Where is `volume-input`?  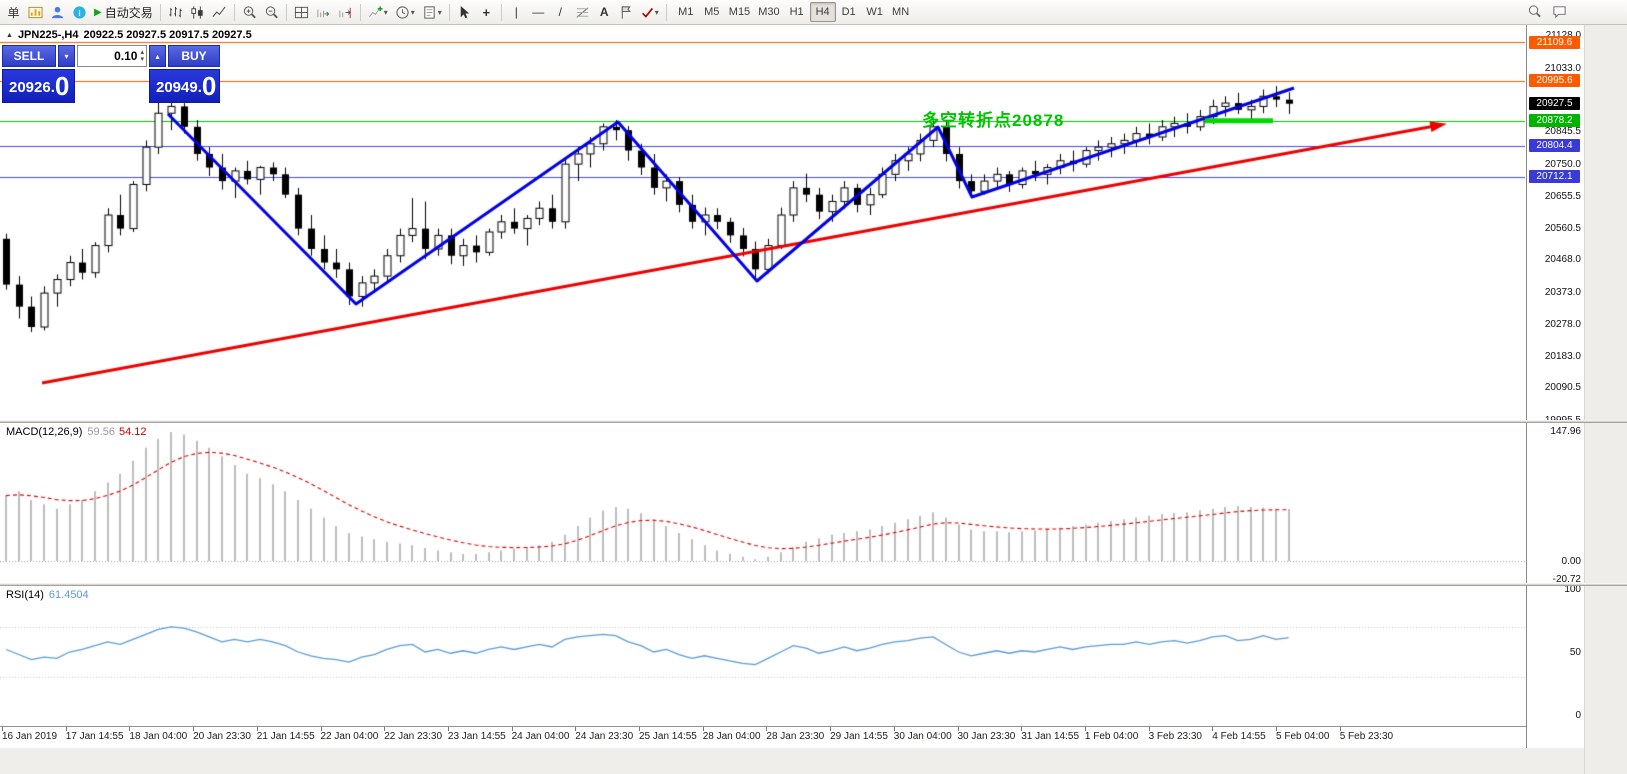
volume-input is located at coordinates (109, 56).